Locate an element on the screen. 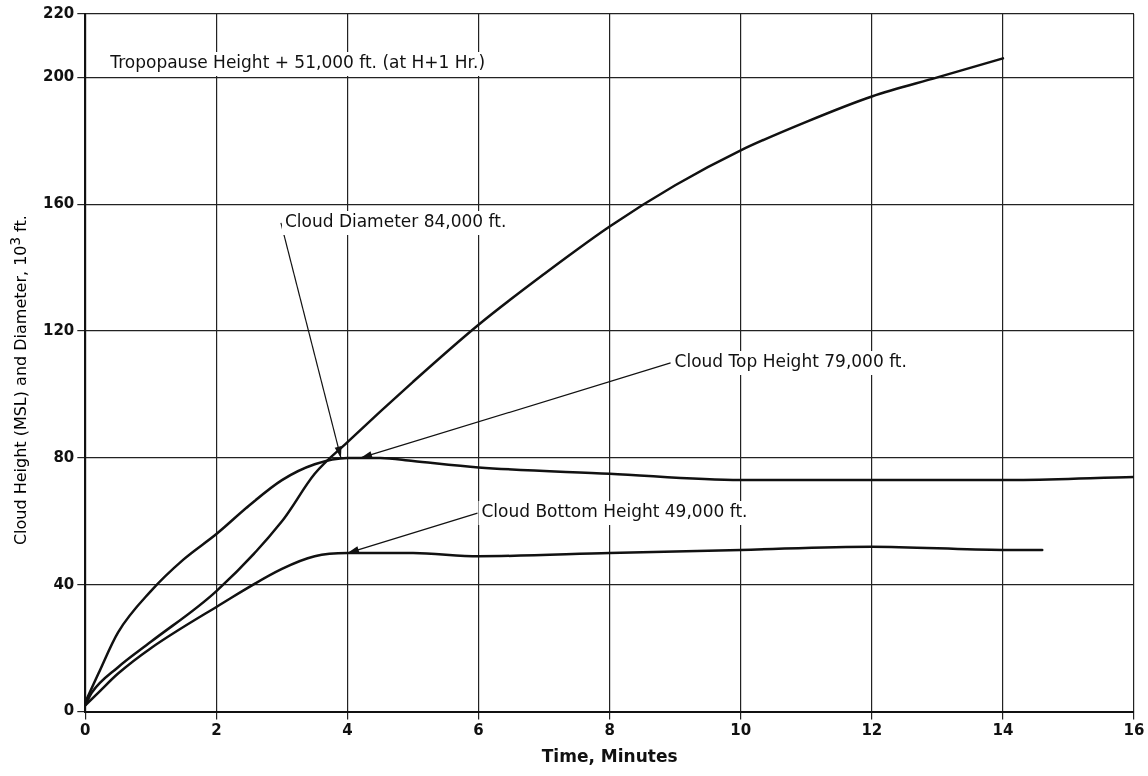  x-tick-label: 10 is located at coordinates (741, 730).